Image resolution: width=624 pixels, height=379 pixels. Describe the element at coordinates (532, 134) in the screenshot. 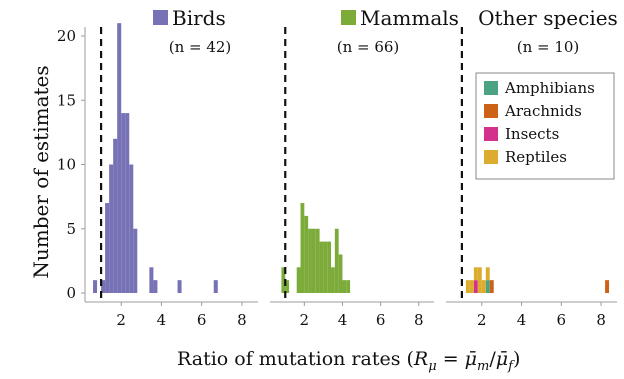

I see `legend-label: Insects` at that location.